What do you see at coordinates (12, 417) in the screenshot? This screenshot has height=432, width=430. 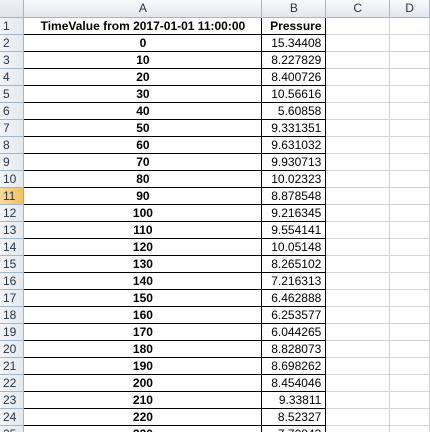 I see `row-header: 24` at bounding box center [12, 417].